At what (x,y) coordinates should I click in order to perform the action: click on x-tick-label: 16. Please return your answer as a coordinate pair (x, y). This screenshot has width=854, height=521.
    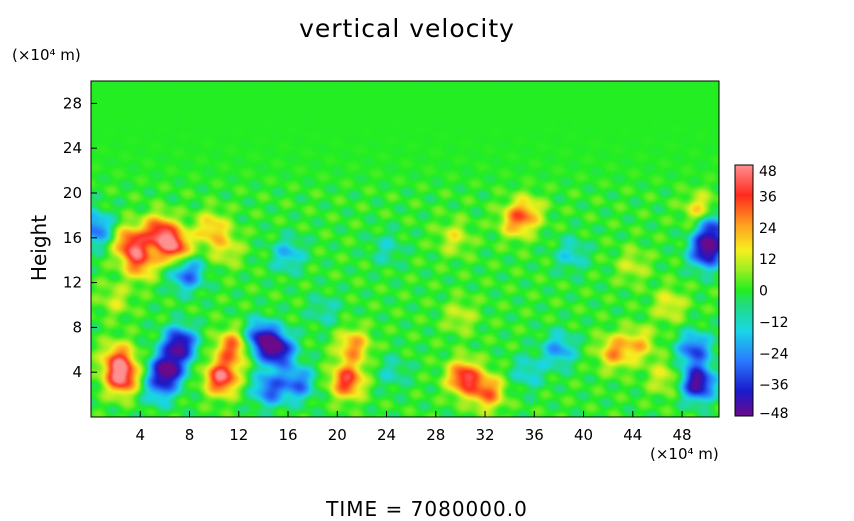
    Looking at the image, I should click on (287, 435).